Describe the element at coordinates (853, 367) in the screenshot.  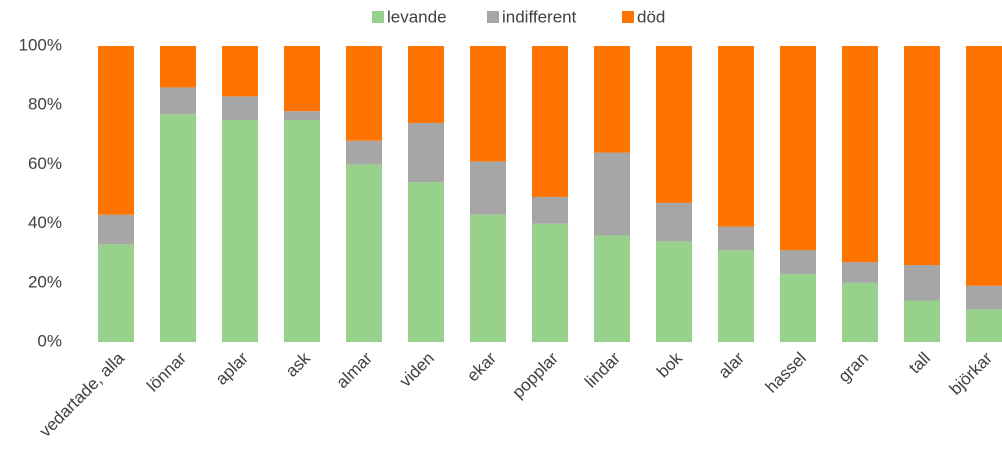
I see `x-tick-label: gran` at that location.